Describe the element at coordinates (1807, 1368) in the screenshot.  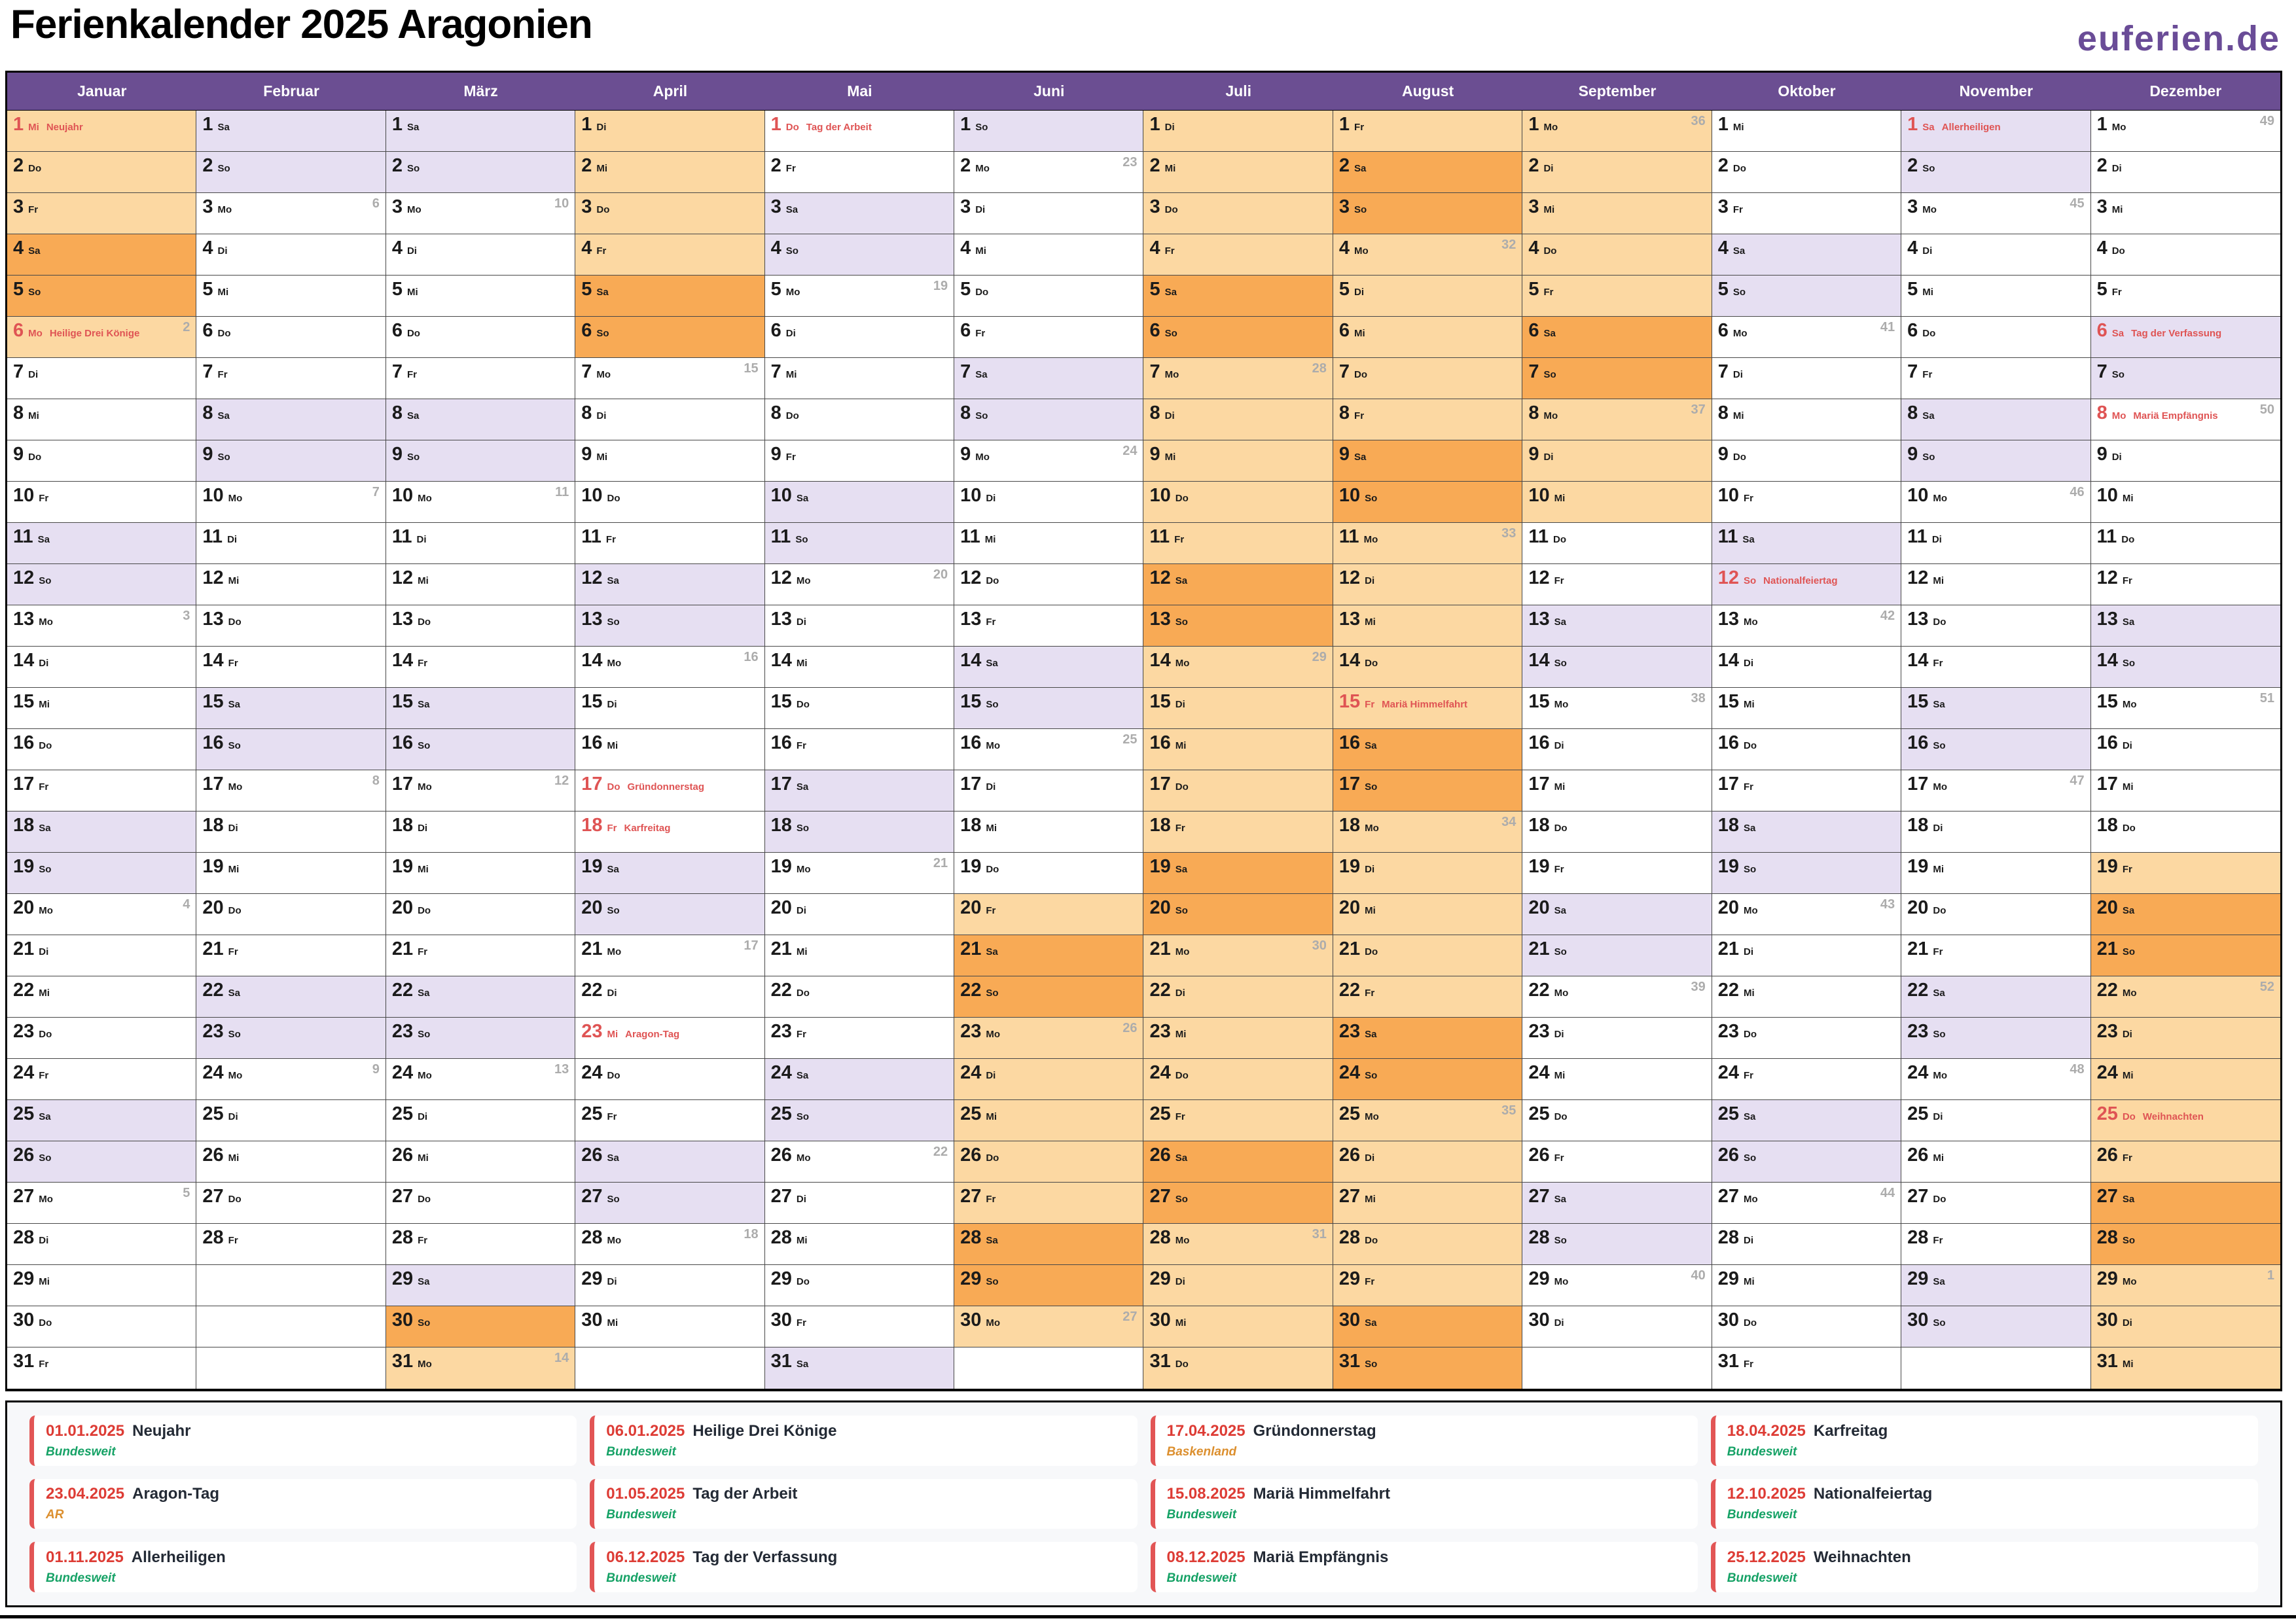
I see `day-cell: 31 Fr` at that location.